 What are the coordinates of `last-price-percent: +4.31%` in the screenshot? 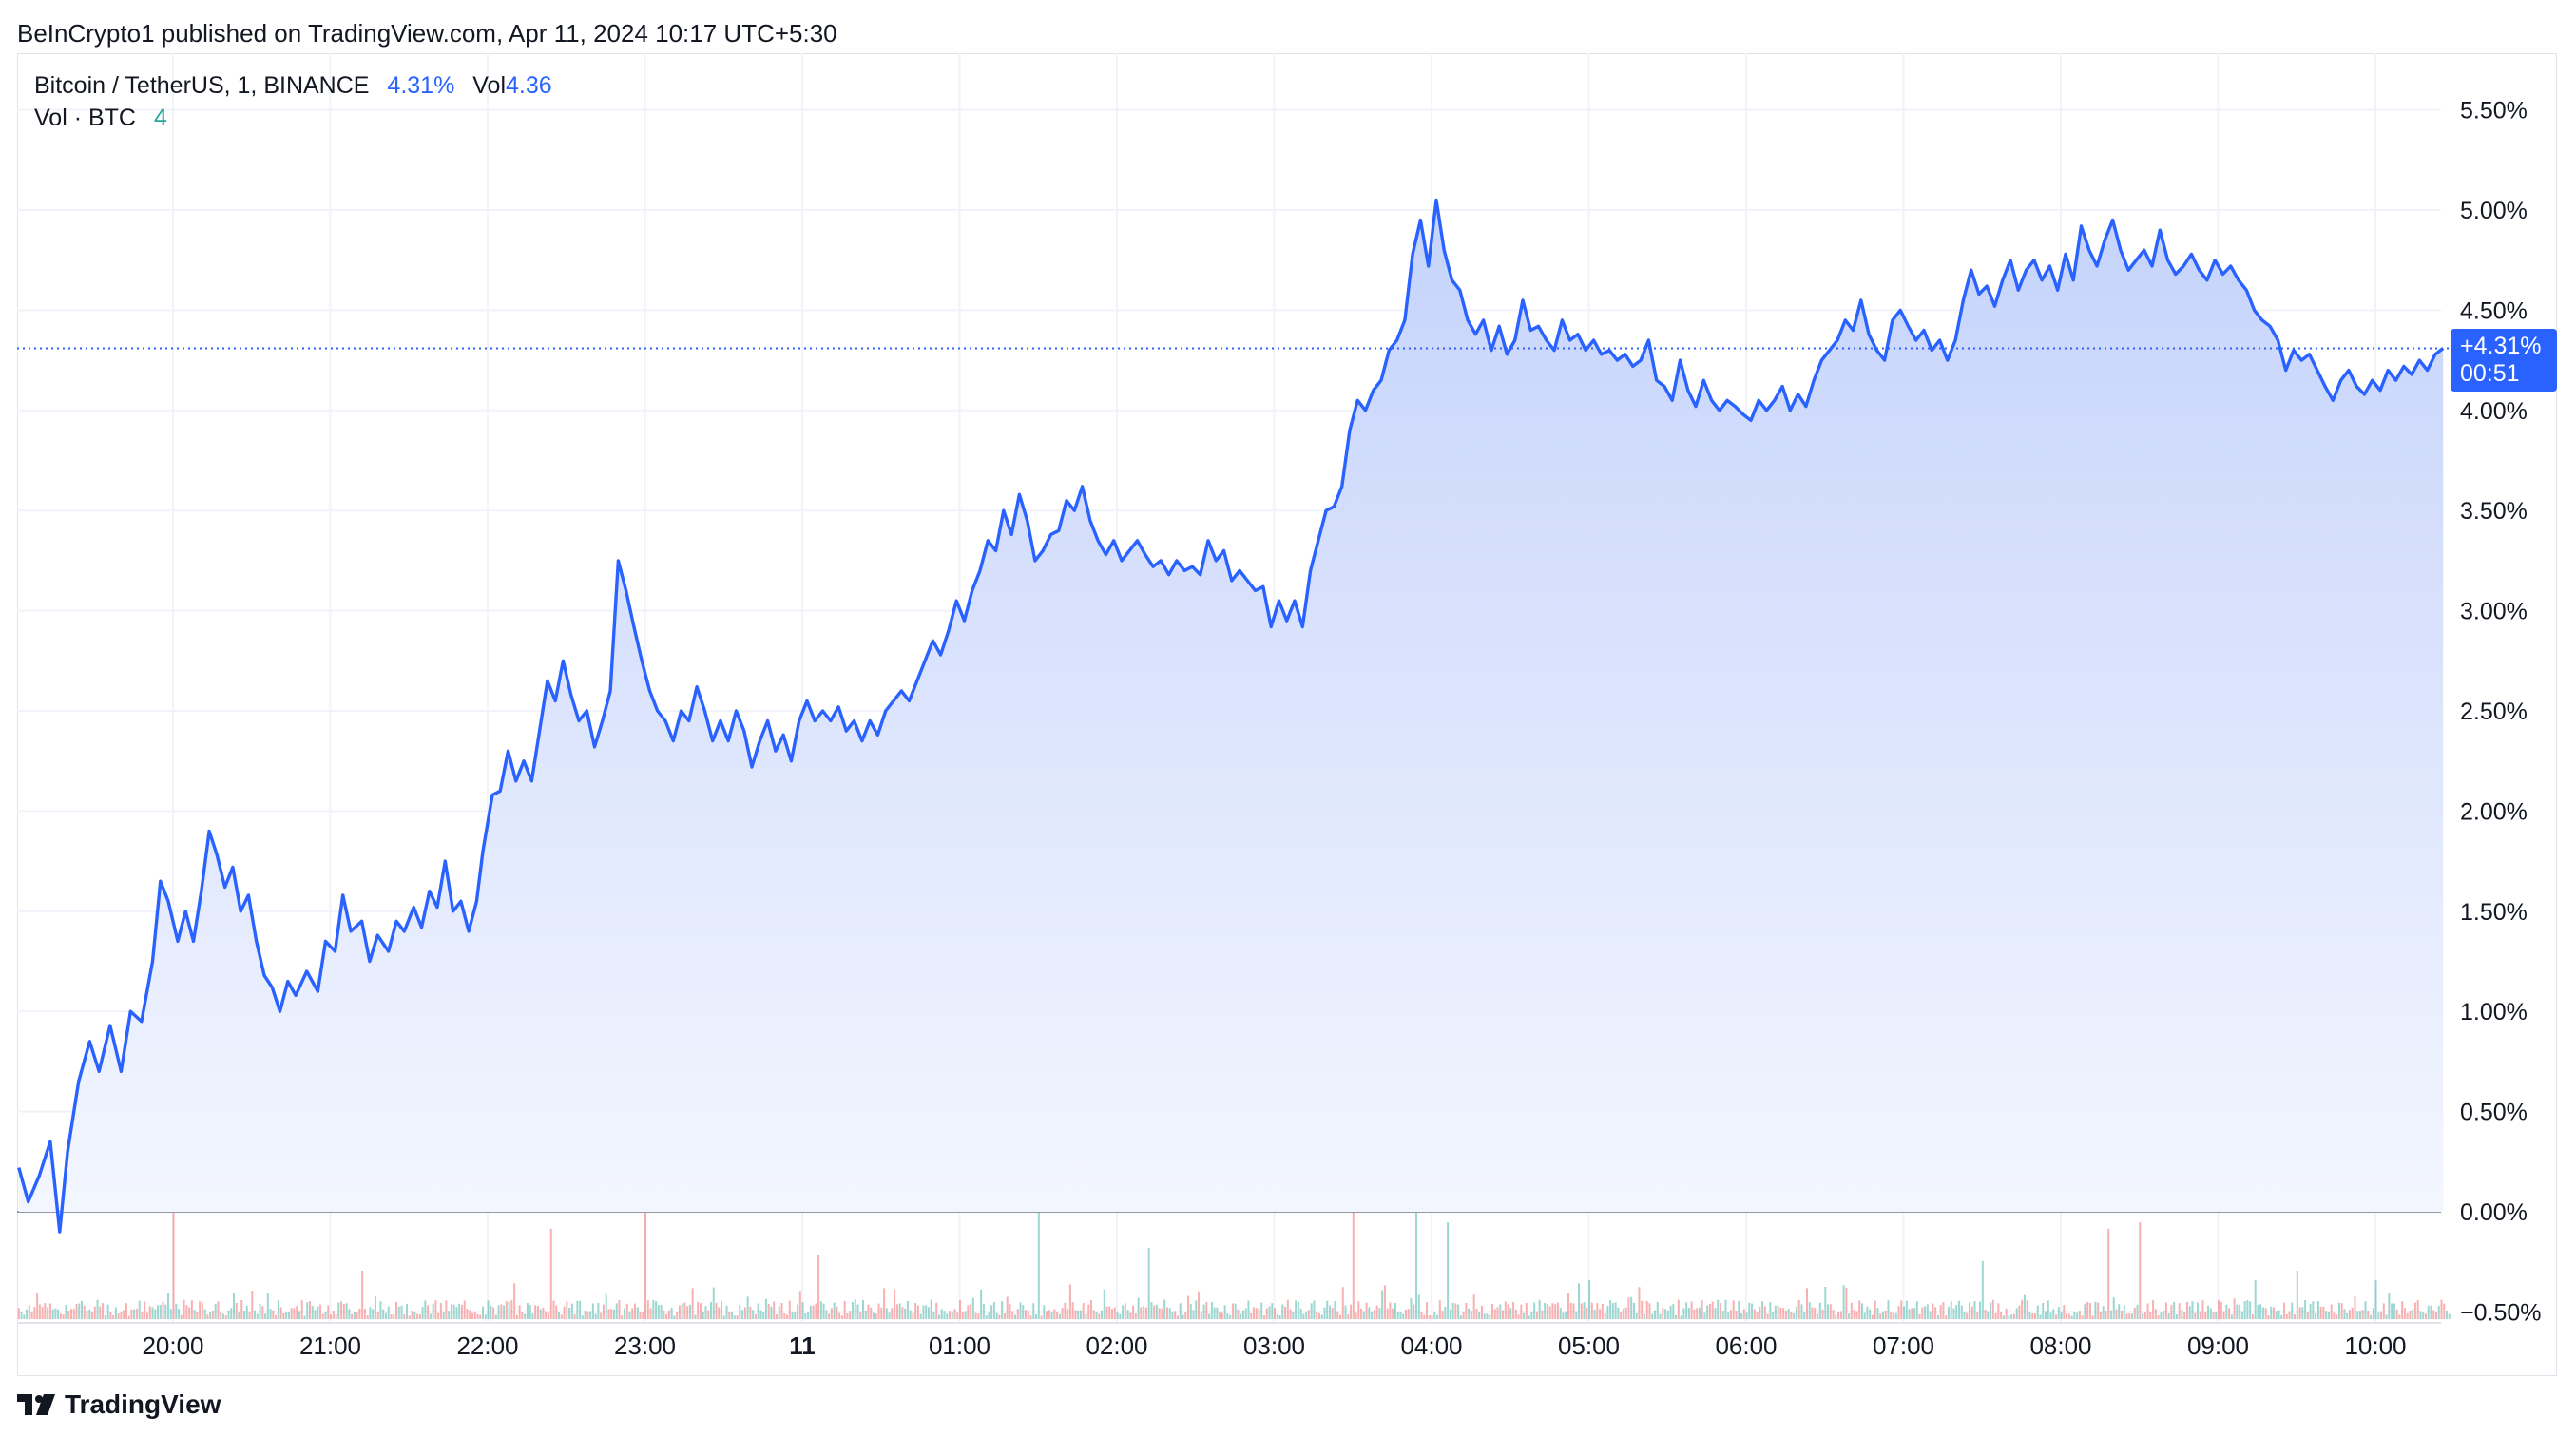 It's located at (2501, 346).